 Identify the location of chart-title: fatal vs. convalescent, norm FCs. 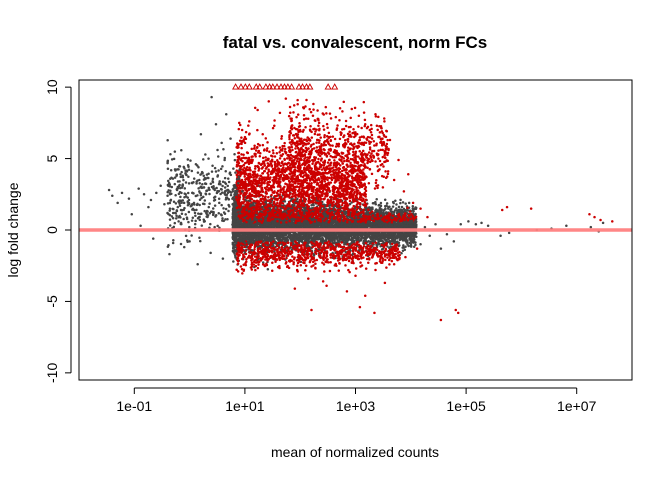
(355, 42).